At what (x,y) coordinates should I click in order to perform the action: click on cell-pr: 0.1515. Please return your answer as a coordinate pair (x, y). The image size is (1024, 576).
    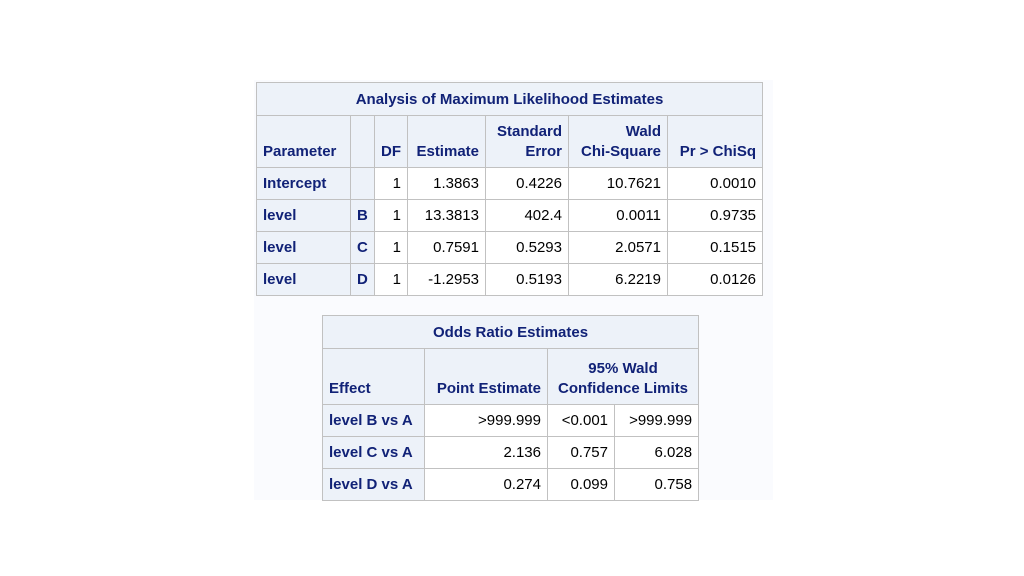
    Looking at the image, I should click on (715, 247).